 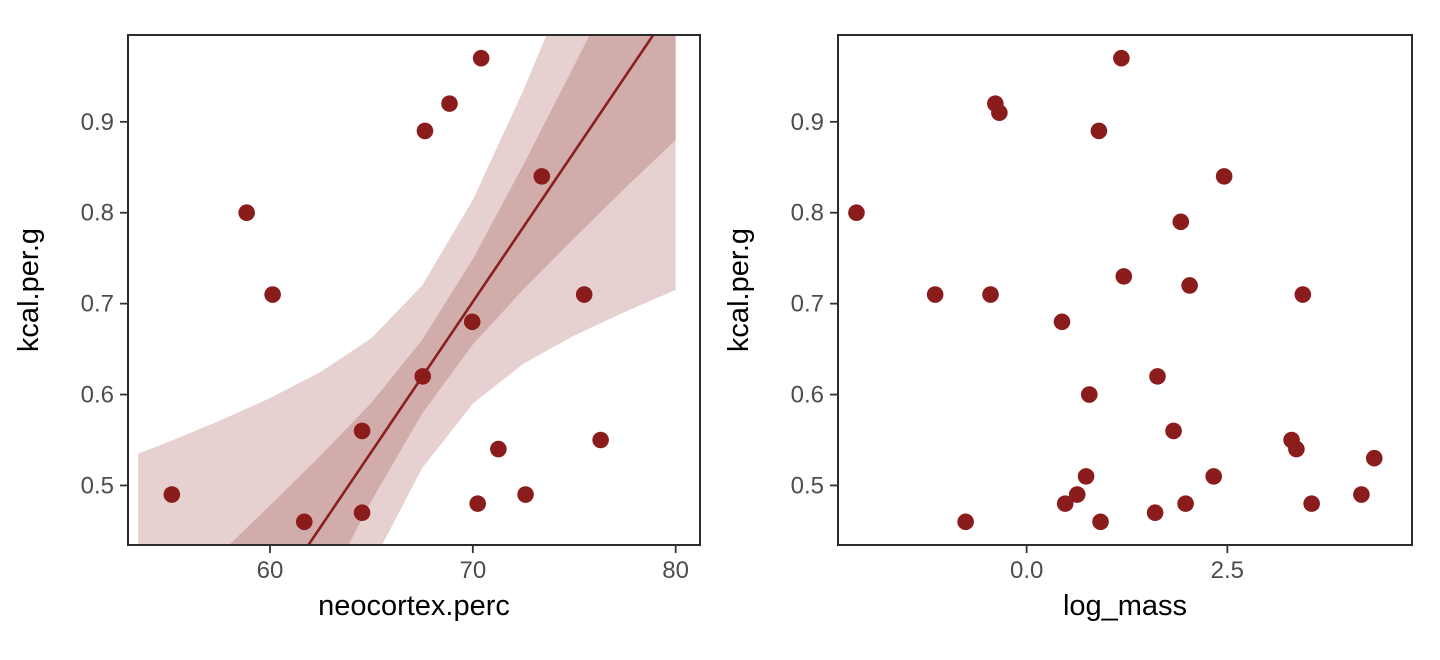 I want to click on x-tick-label: 80, so click(x=675, y=570).